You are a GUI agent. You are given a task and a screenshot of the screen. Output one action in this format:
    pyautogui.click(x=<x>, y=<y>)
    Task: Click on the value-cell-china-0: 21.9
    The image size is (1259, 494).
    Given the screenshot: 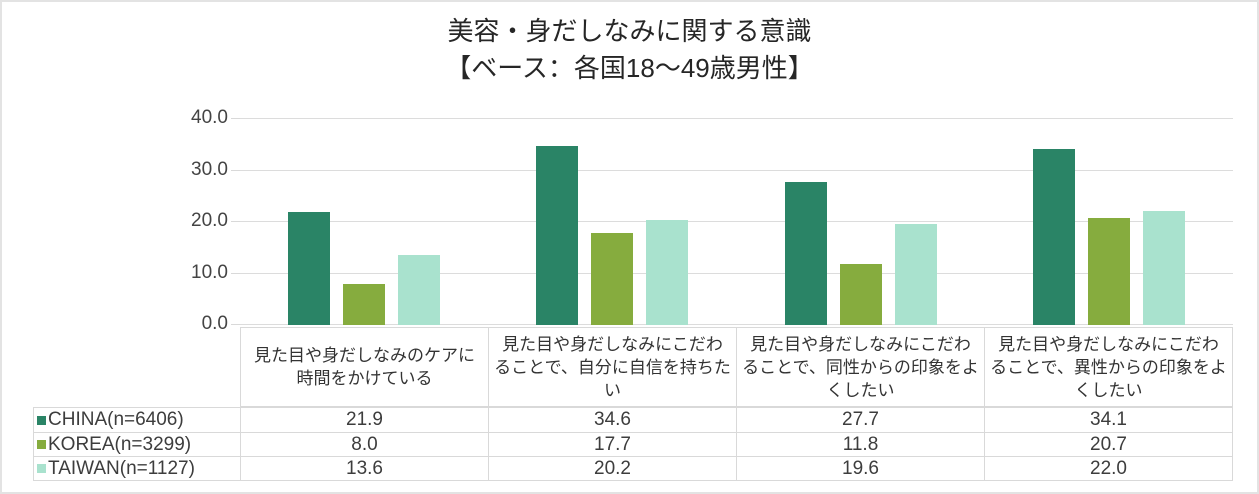 What is the action you would take?
    pyautogui.click(x=364, y=420)
    